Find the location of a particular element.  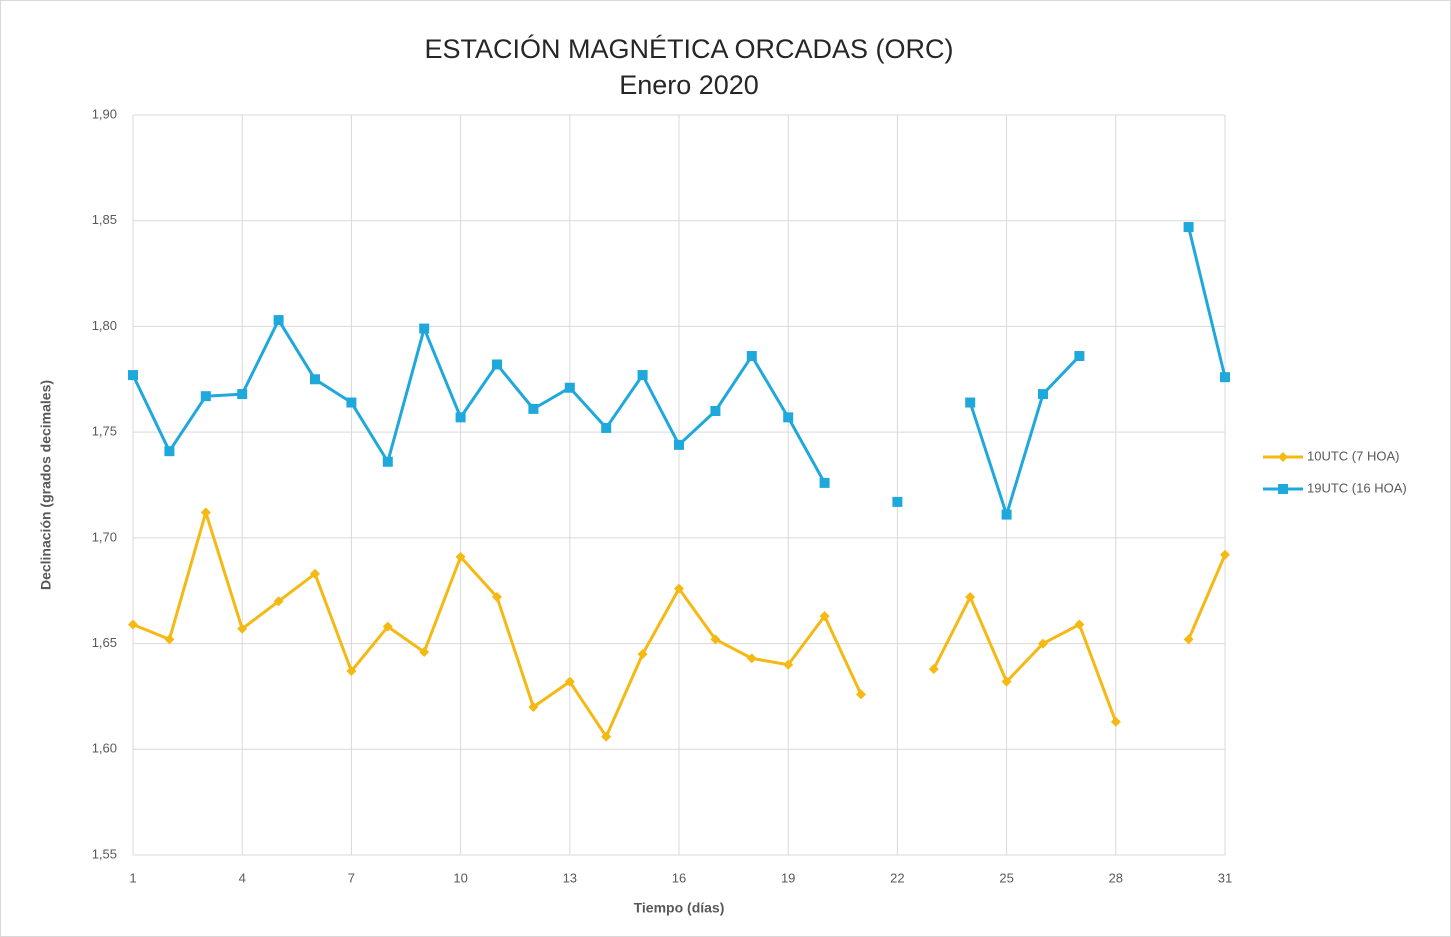

y-tick-label: 1,90 is located at coordinates (104, 113).